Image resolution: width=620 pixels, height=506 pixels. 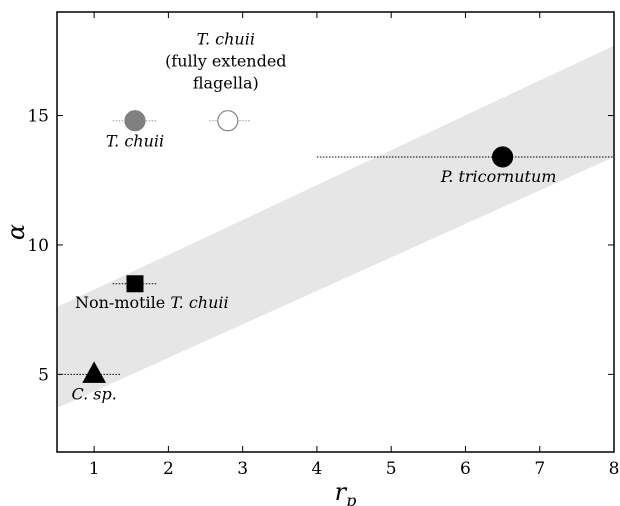 I want to click on c-sp-label-line: C. sp., so click(x=93, y=393).